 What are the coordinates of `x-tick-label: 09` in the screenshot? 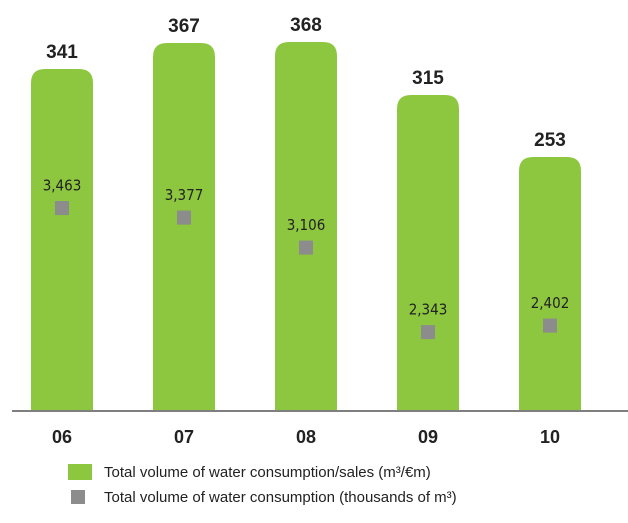 It's located at (428, 437).